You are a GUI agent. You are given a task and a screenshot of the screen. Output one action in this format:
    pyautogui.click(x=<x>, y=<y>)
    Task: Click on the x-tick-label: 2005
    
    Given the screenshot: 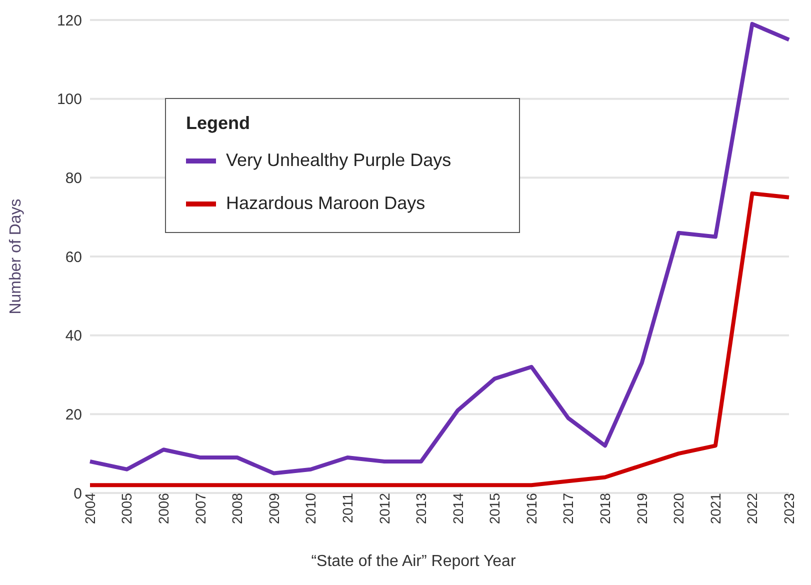 What is the action you would take?
    pyautogui.click(x=126, y=508)
    